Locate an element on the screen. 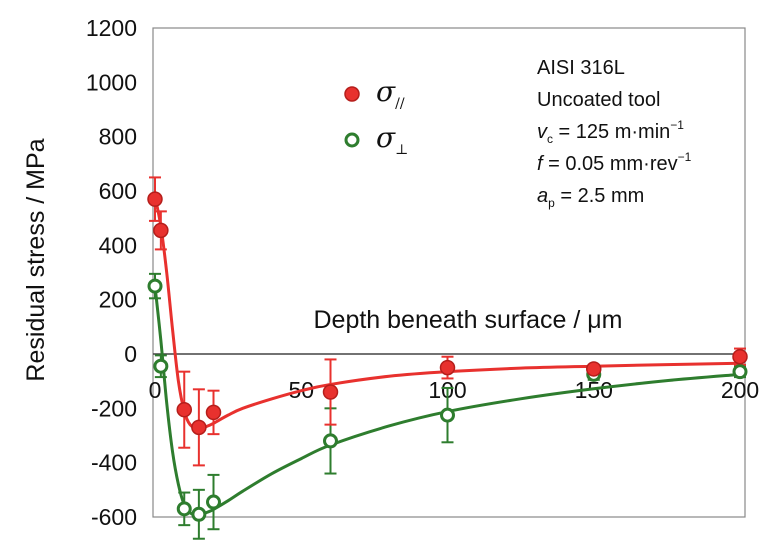 The height and width of the screenshot is (545, 768). y-tick-group: 1200 1000 800 600 400 200 0 -200 -400 -600 is located at coordinates (111, 272).